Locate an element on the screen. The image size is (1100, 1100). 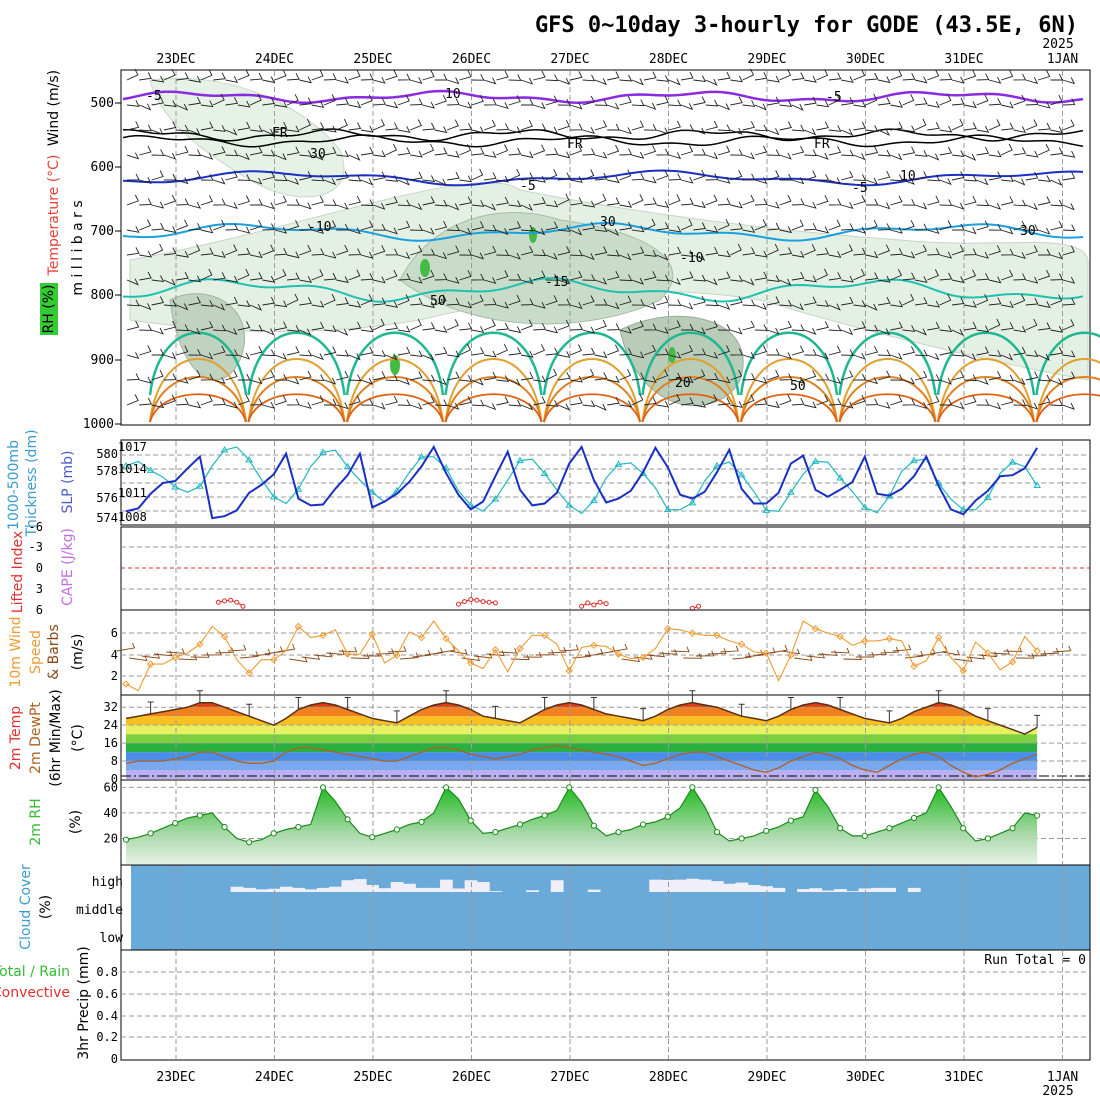
dewpoint-2m-line is located at coordinates (581, 761).